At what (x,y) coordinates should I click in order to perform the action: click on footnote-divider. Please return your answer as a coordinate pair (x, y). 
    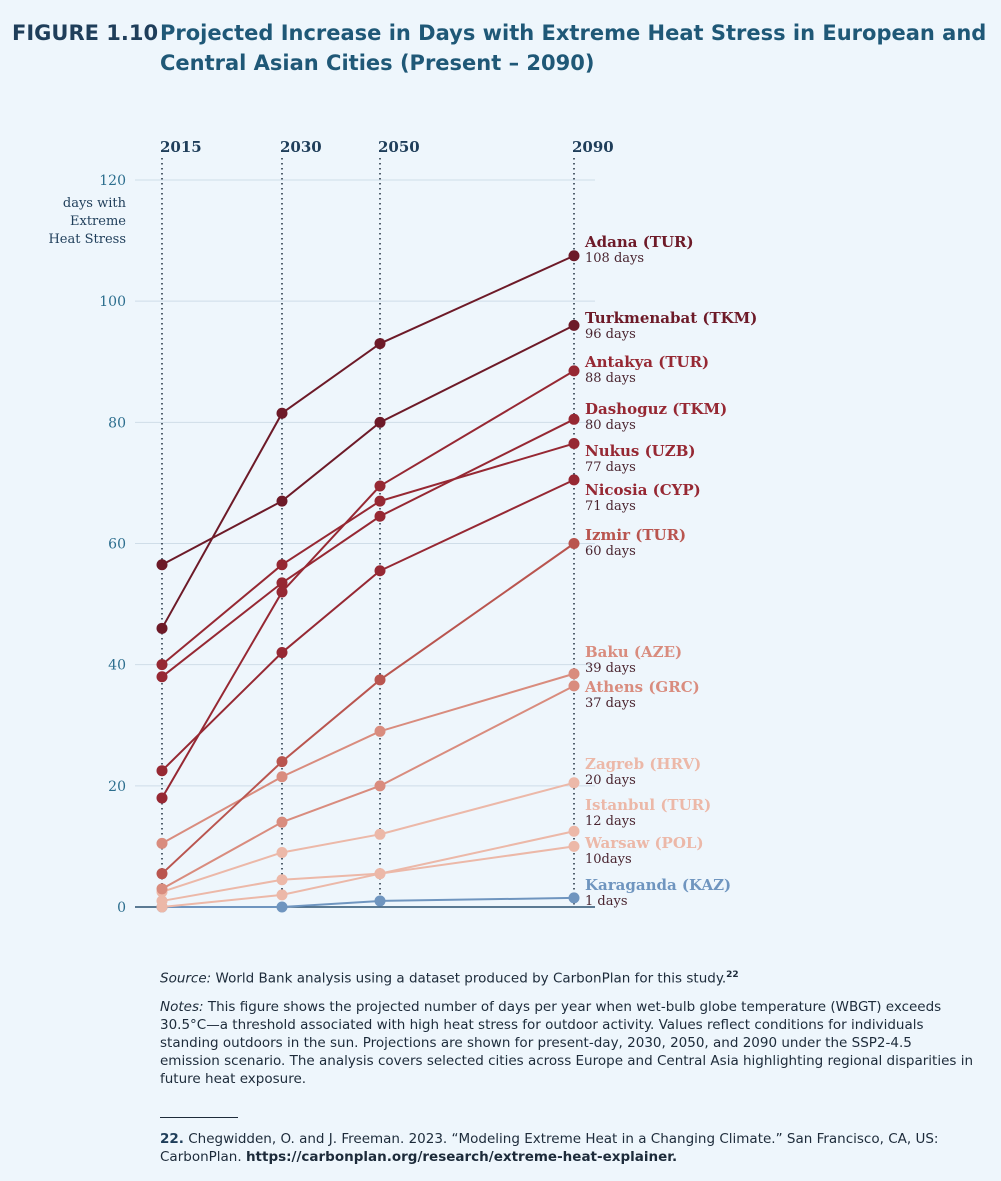
    Looking at the image, I should click on (199, 1117).